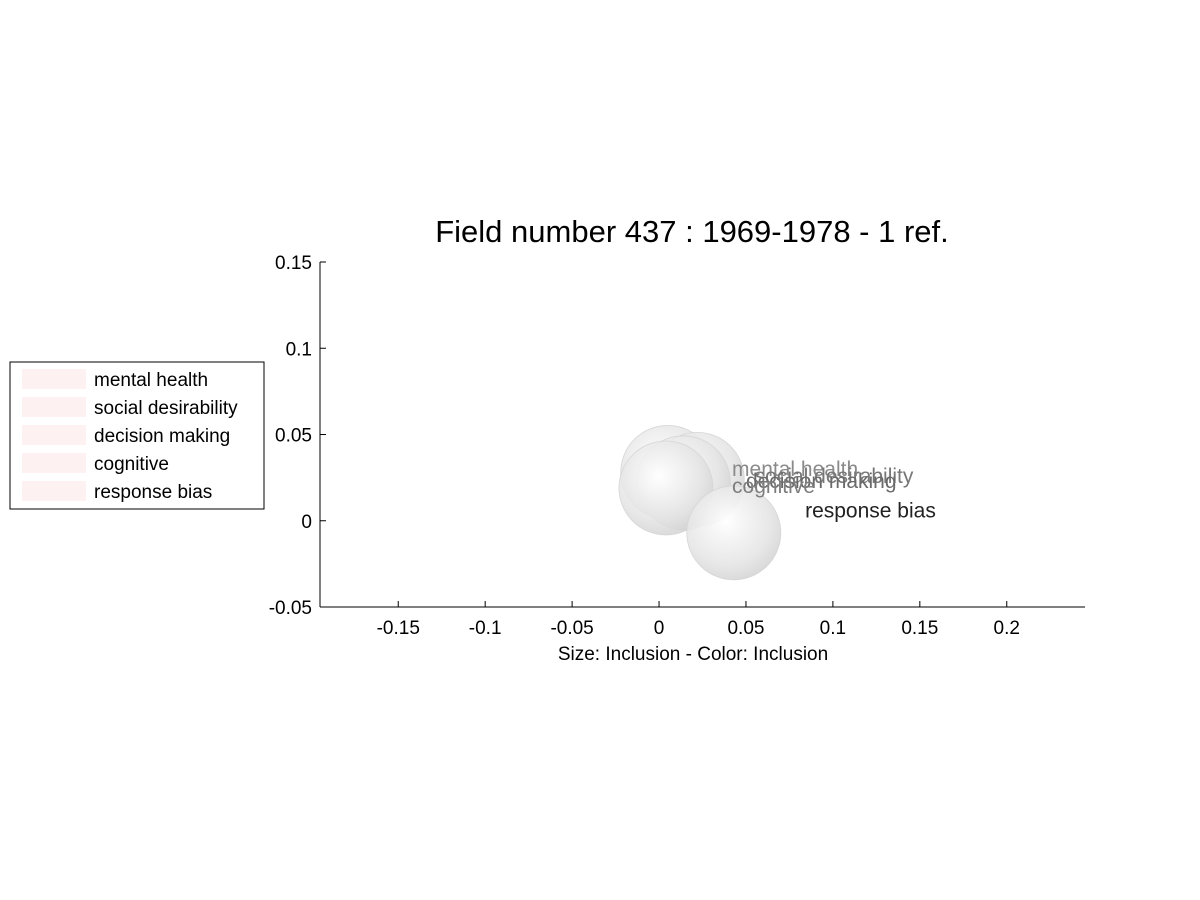 The height and width of the screenshot is (900, 1200). Describe the element at coordinates (795, 469) in the screenshot. I see `point-label: mental health` at that location.